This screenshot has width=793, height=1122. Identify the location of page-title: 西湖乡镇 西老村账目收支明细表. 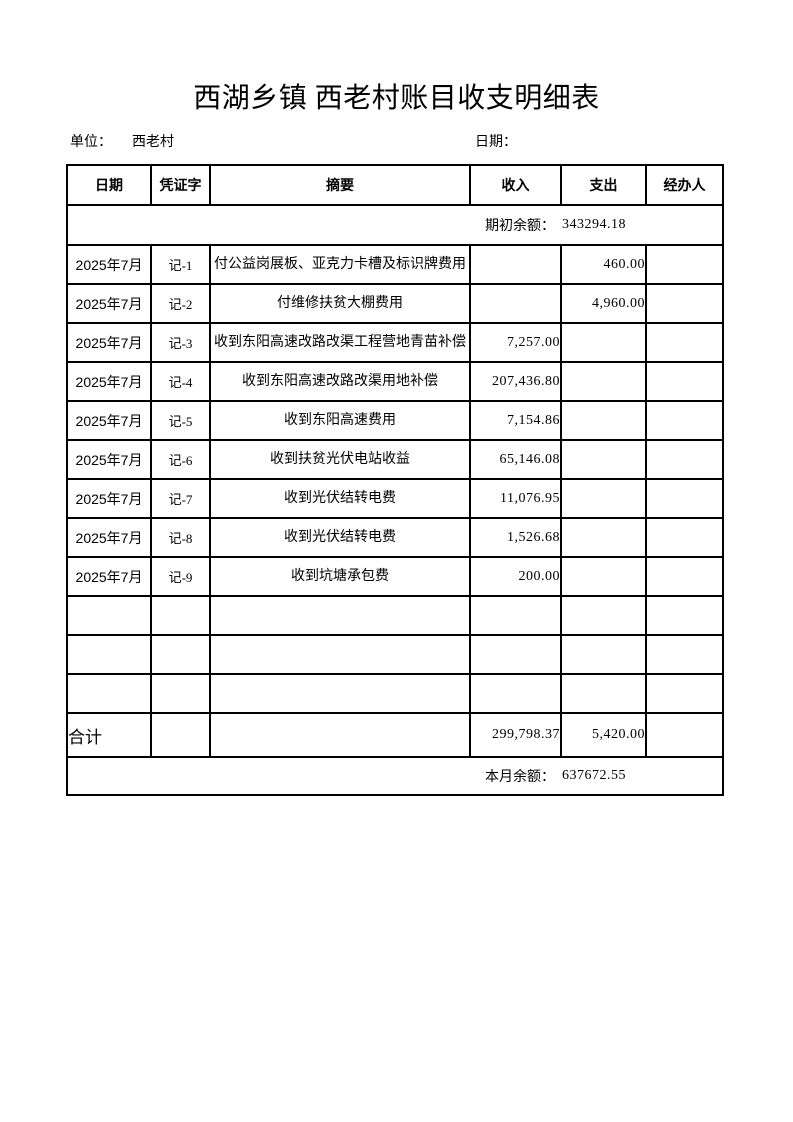
(396, 98).